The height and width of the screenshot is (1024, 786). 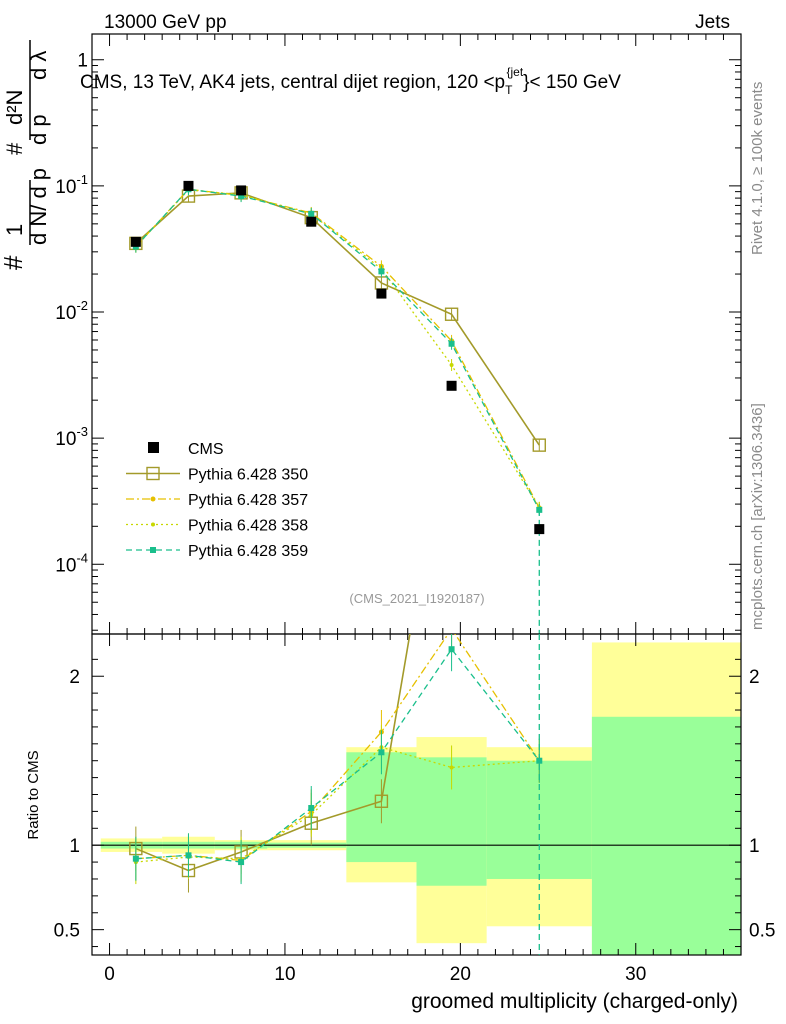 I want to click on legend-label-cms: CMS, so click(x=206, y=449).